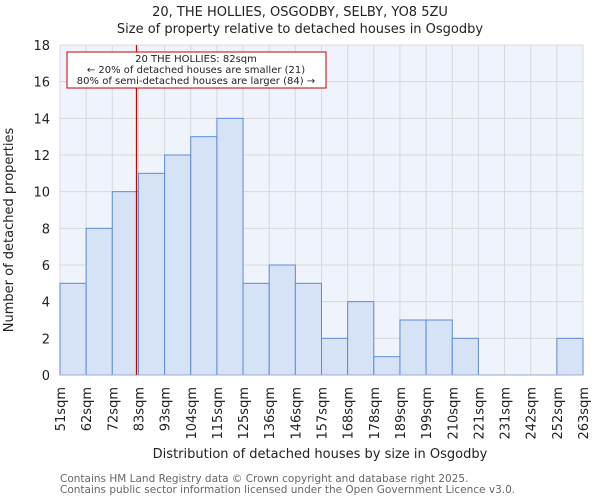  What do you see at coordinates (46, 266) in the screenshot?
I see `y-tick-label: 6` at bounding box center [46, 266].